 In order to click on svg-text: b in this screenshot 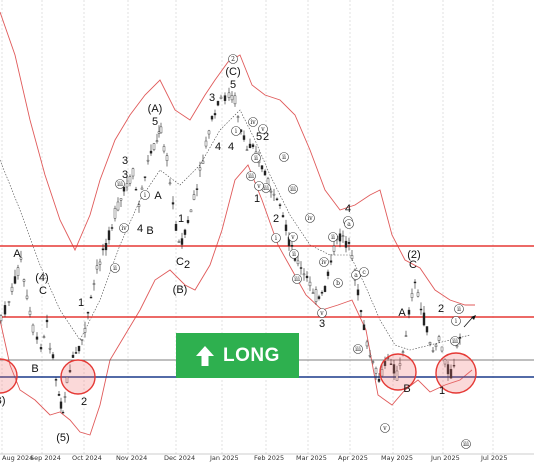, I will do `click(338, 283)`.